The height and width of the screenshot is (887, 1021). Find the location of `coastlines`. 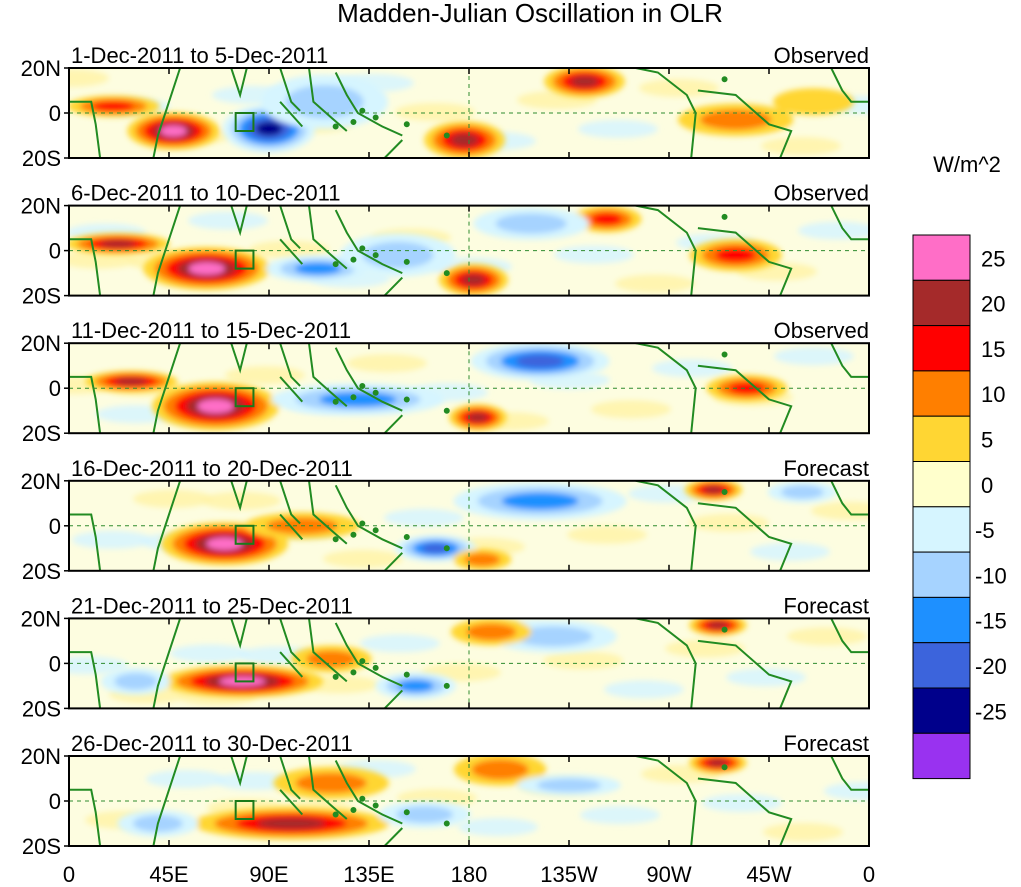

coastlines is located at coordinates (469, 113).